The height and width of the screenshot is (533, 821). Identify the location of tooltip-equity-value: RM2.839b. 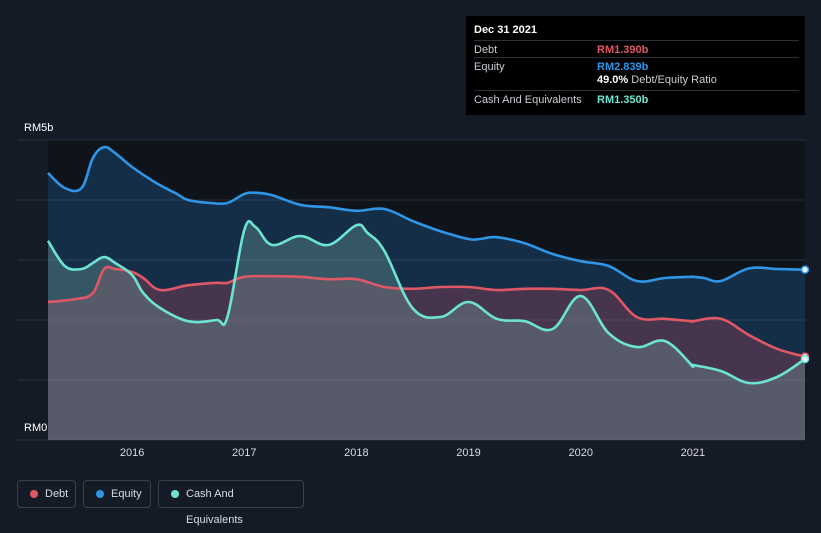
(623, 67).